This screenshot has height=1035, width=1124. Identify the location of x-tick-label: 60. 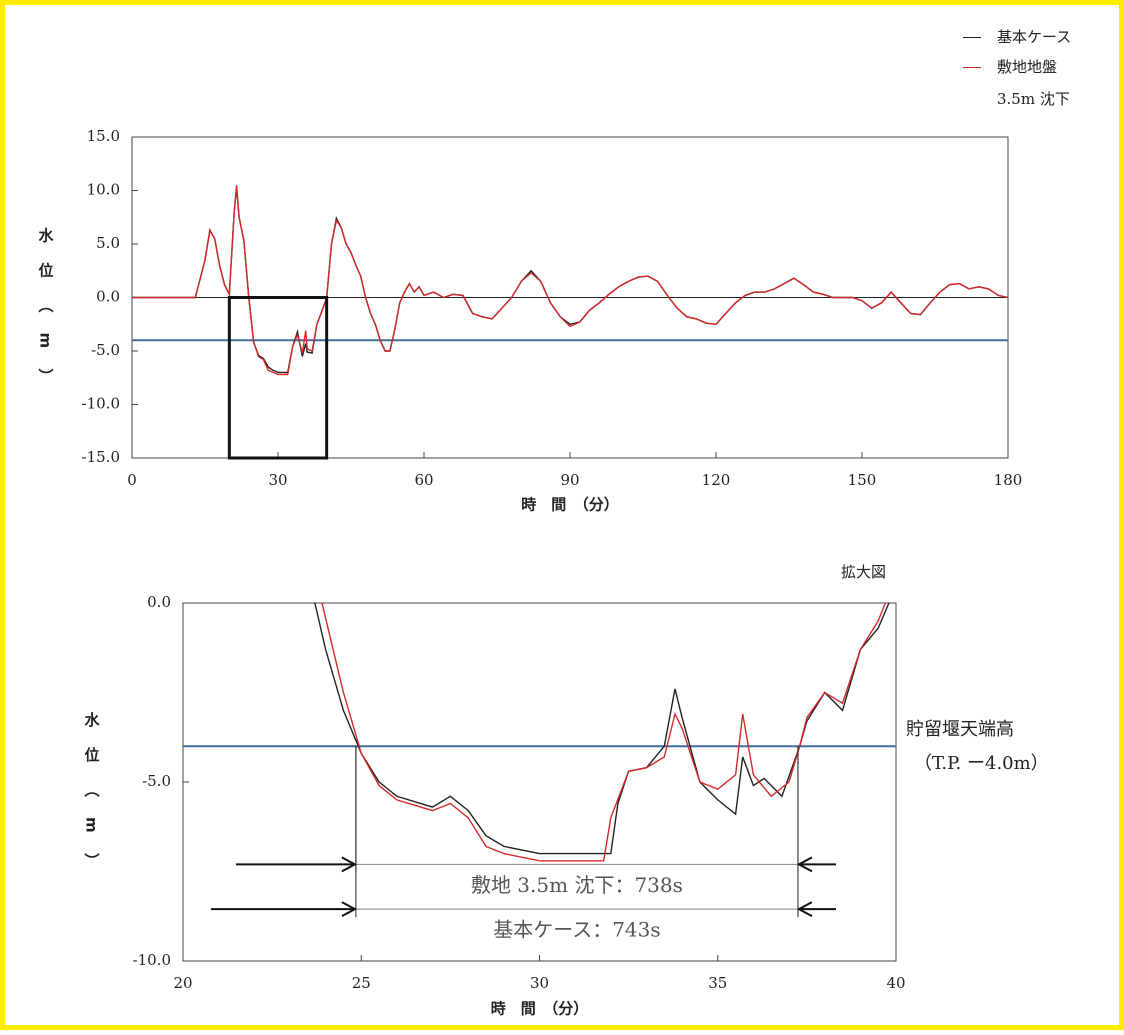
(423, 480).